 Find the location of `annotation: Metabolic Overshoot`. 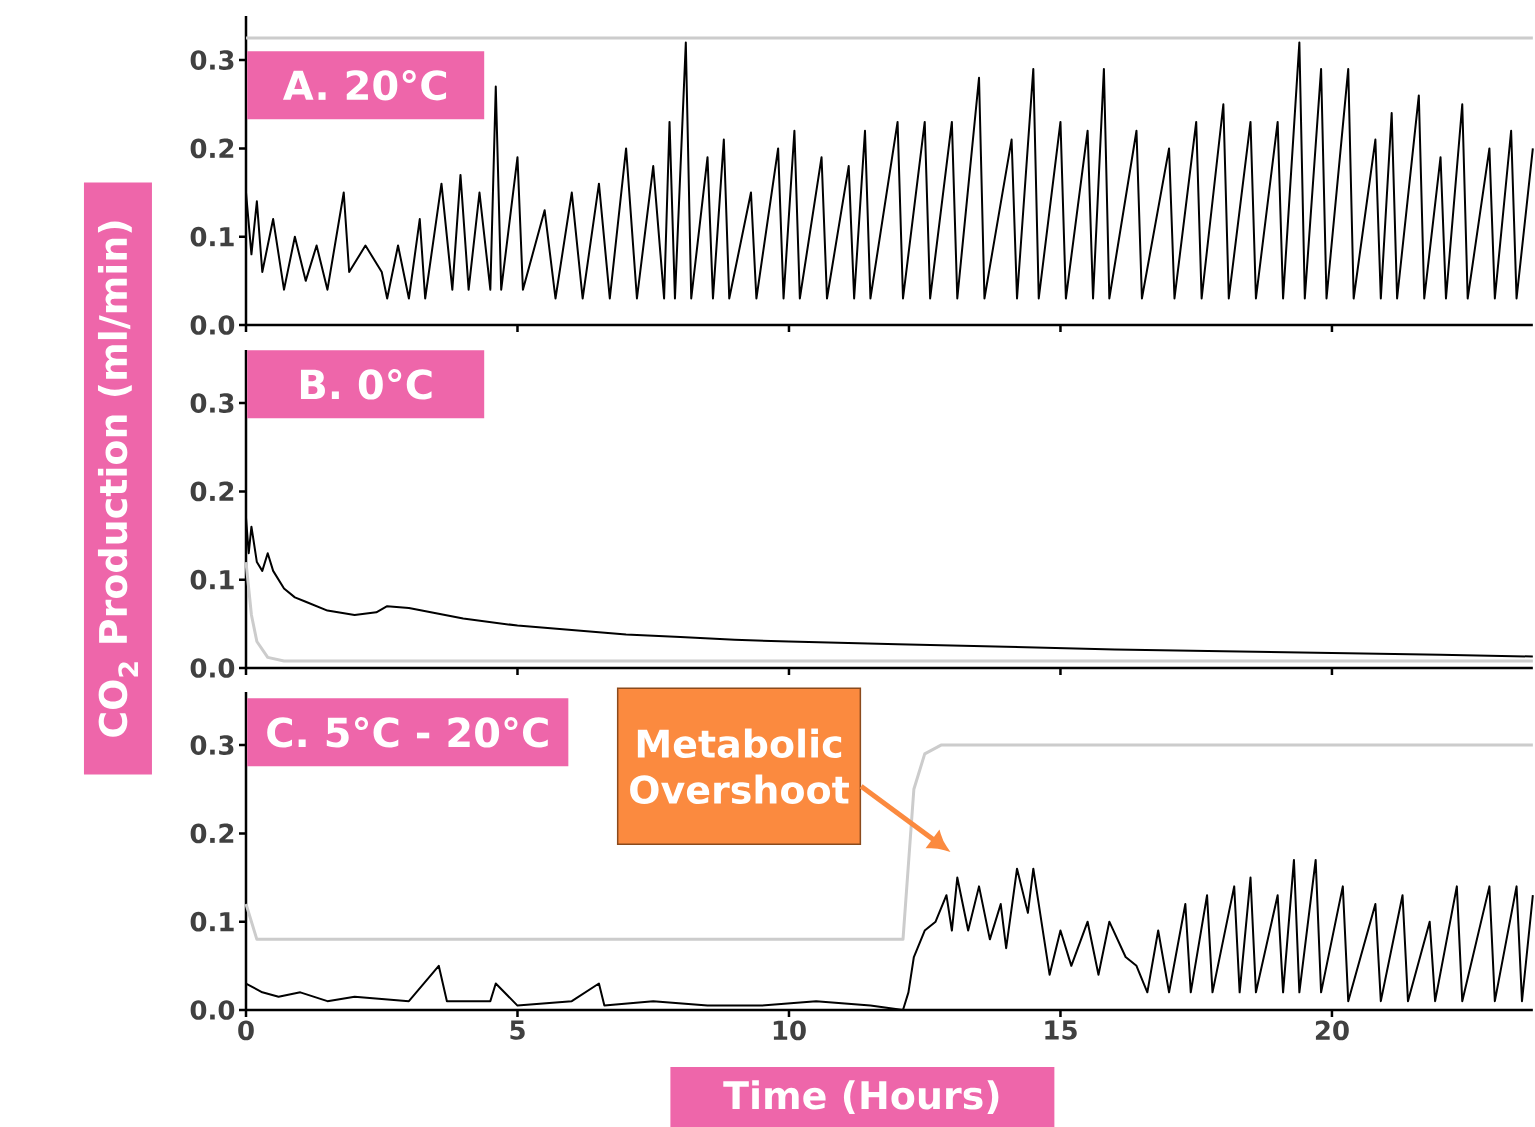

annotation: Metabolic Overshoot is located at coordinates (739, 766).